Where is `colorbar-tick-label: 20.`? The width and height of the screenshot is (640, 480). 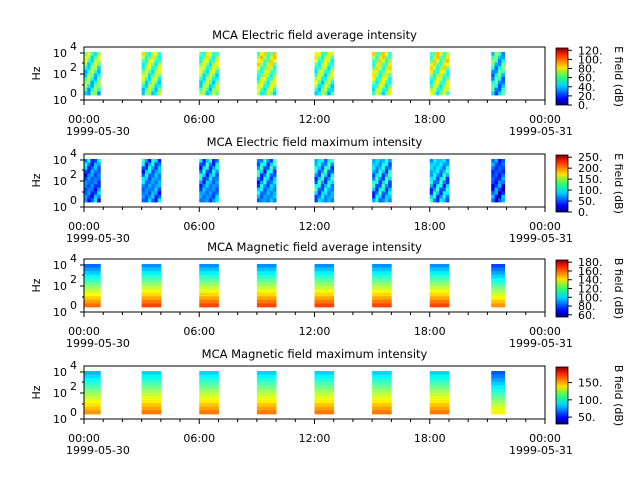 colorbar-tick-label: 20. is located at coordinates (587, 96).